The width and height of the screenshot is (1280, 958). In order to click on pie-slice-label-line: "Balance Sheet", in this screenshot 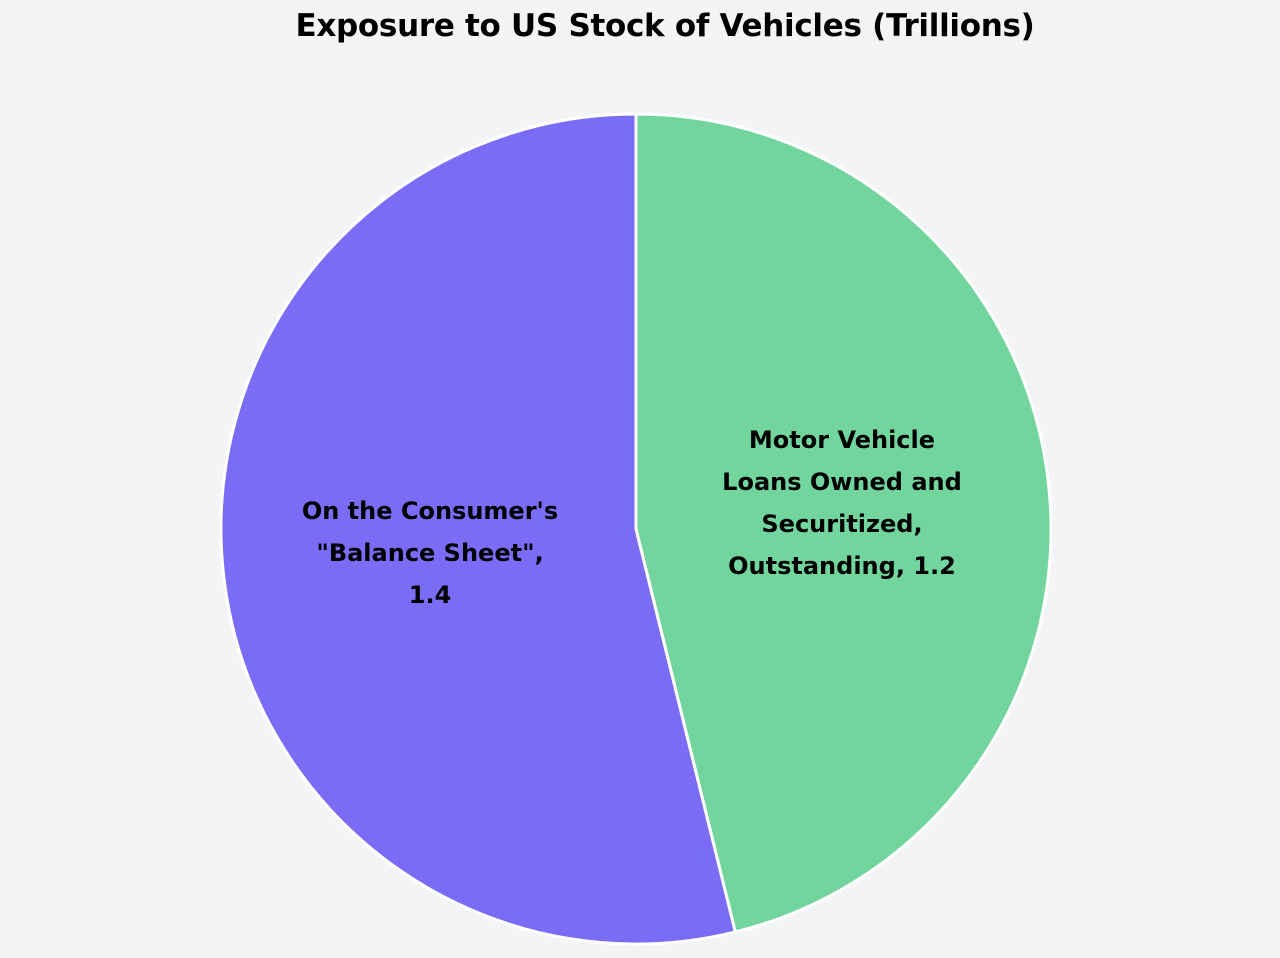, I will do `click(429, 553)`.